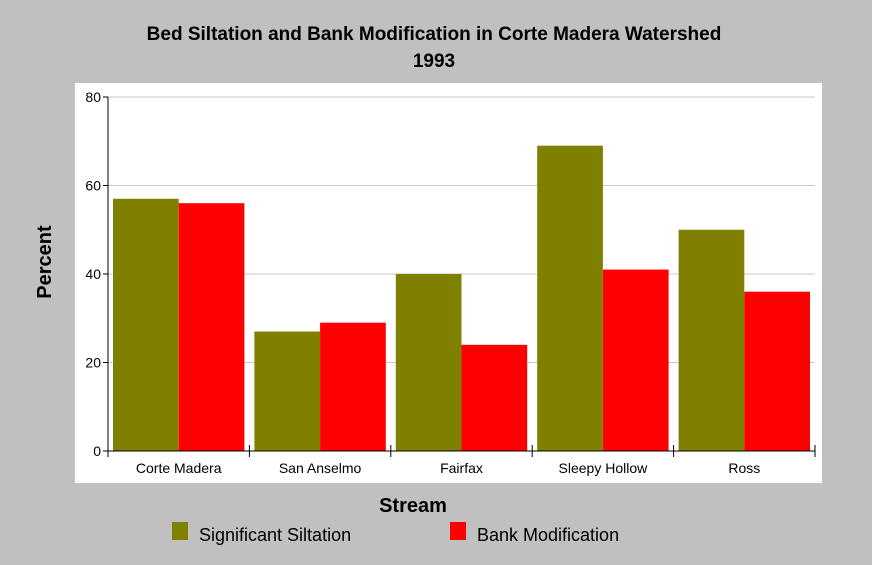 This screenshot has width=872, height=565. I want to click on x-tick-label: Sleepy Hollow, so click(604, 468).